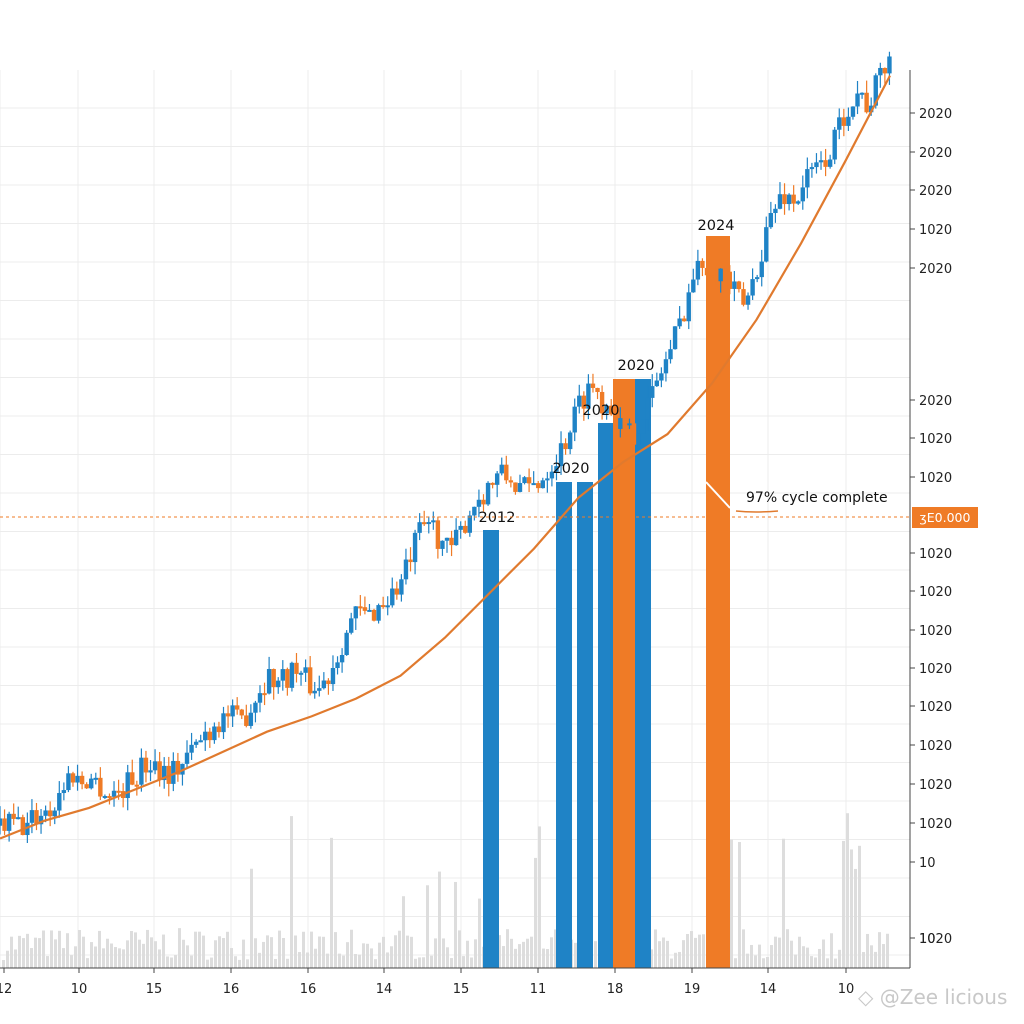  Describe the element at coordinates (497, 518) in the screenshot. I see `cycle-bar-label-1: 2012` at that location.